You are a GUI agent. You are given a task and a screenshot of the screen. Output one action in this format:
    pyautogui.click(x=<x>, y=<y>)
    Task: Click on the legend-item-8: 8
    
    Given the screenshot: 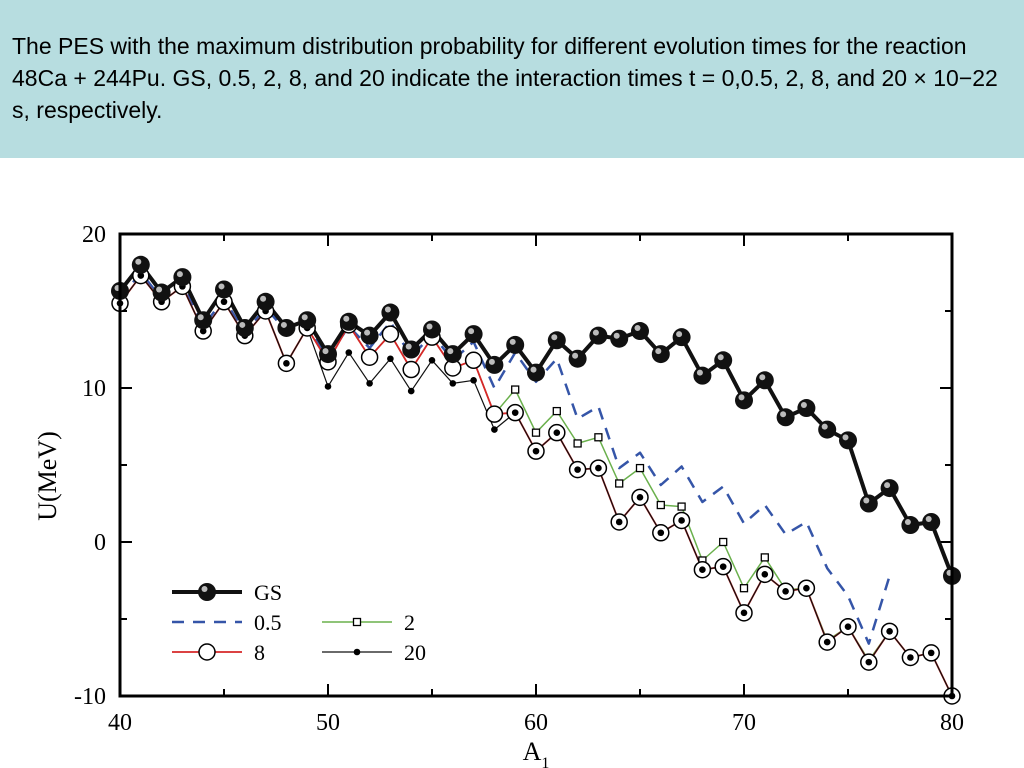 What is the action you would take?
    pyautogui.click(x=218, y=652)
    